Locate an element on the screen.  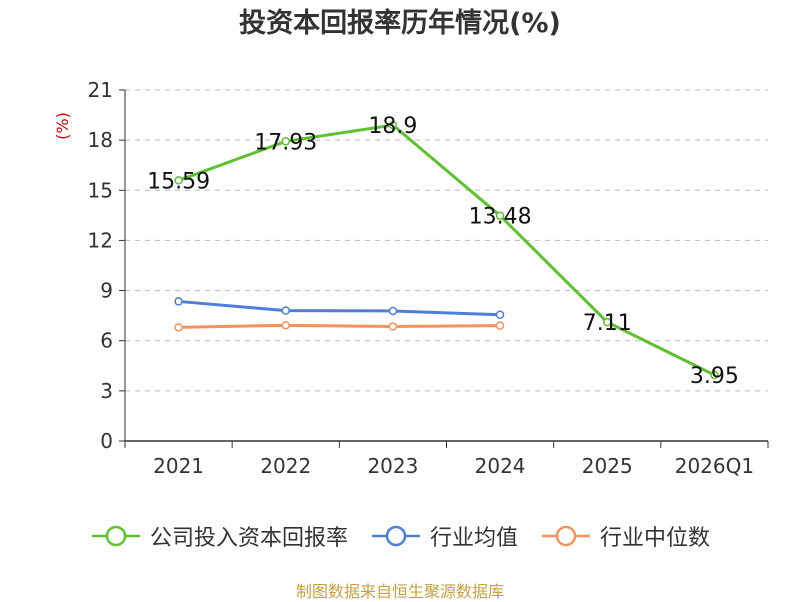
legend-item-1: 行业均值 is located at coordinates (444, 536).